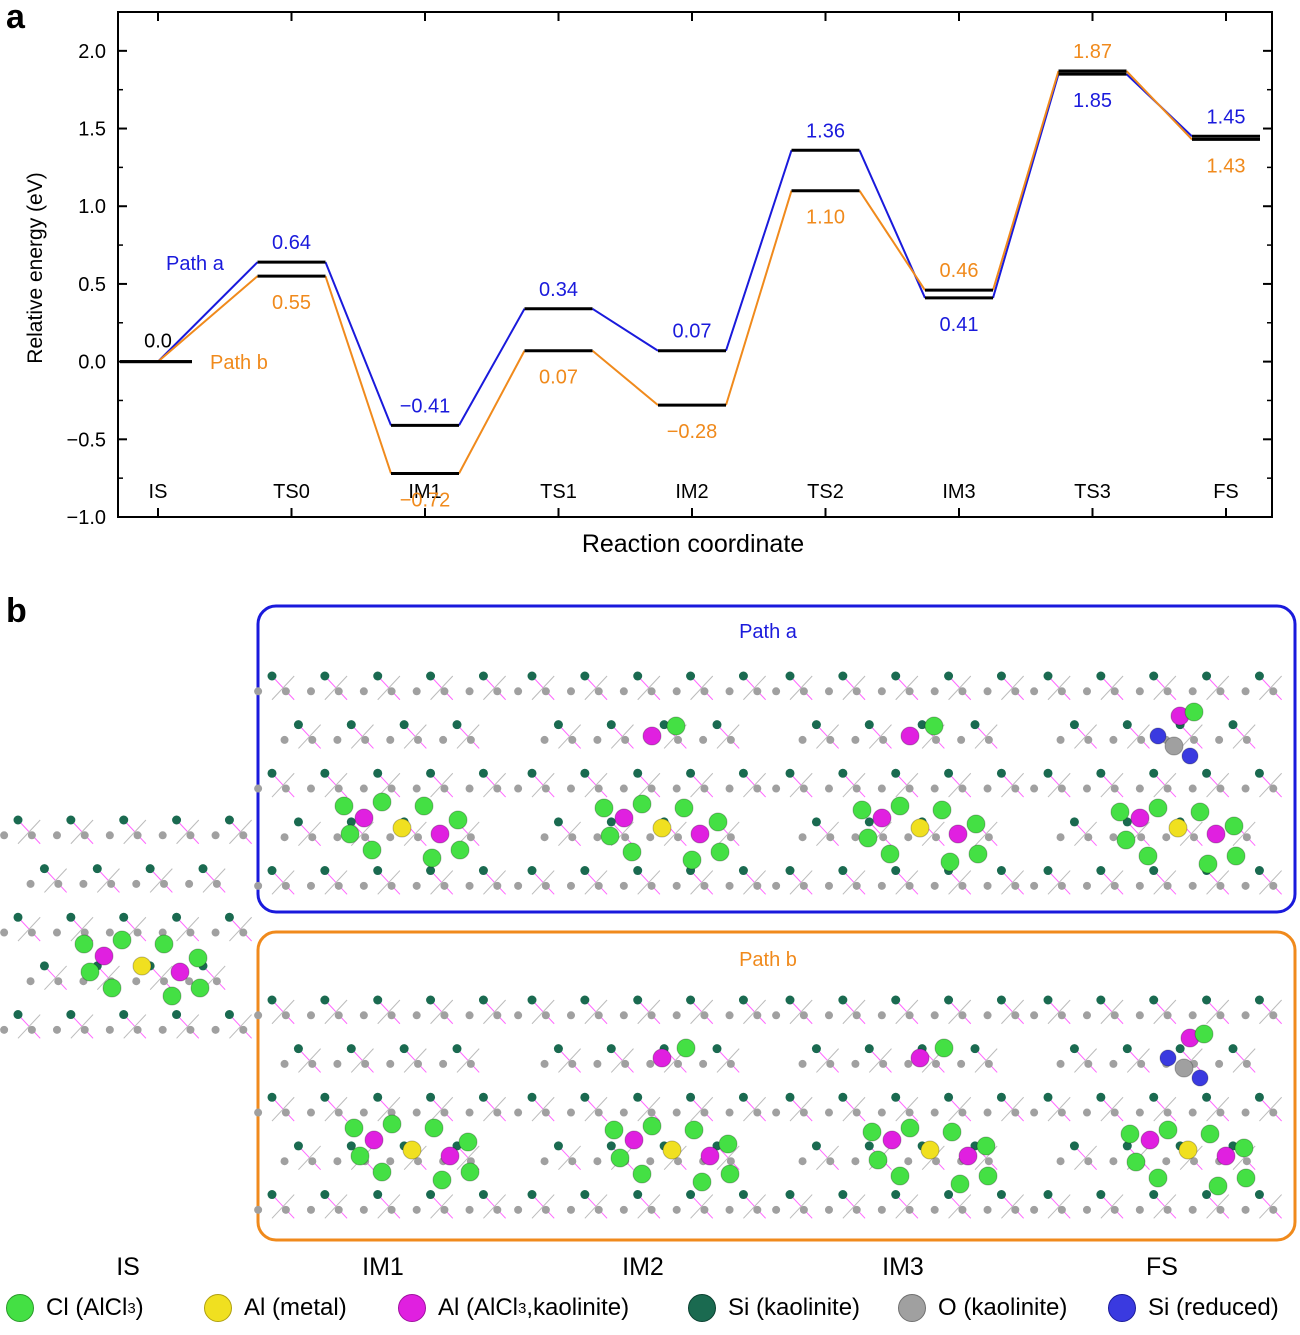 This screenshot has height=1335, width=1300. What do you see at coordinates (20, 1308) in the screenshot?
I see `cl-atom-icon` at bounding box center [20, 1308].